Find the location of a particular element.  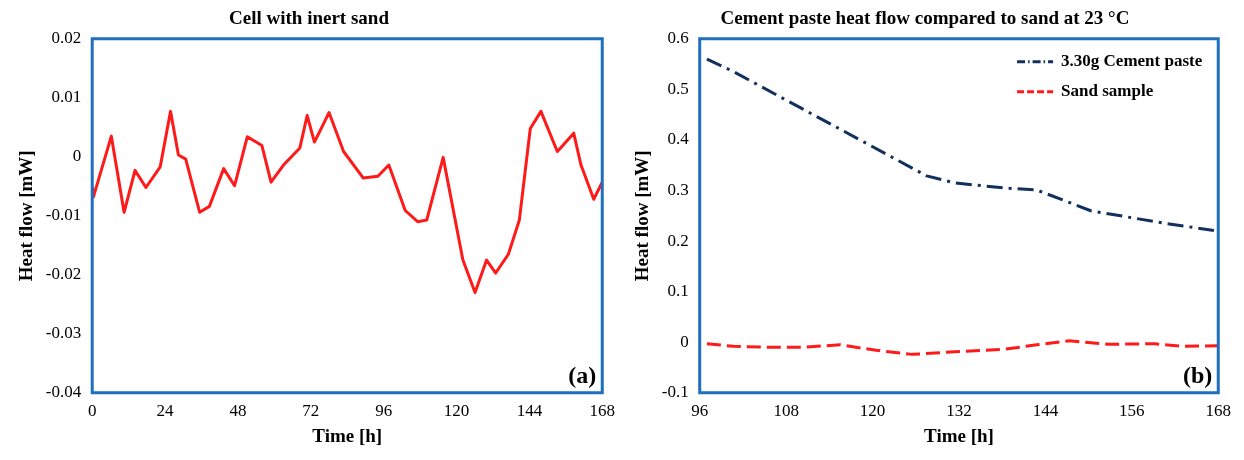

x-tick-label: 132 is located at coordinates (959, 411).